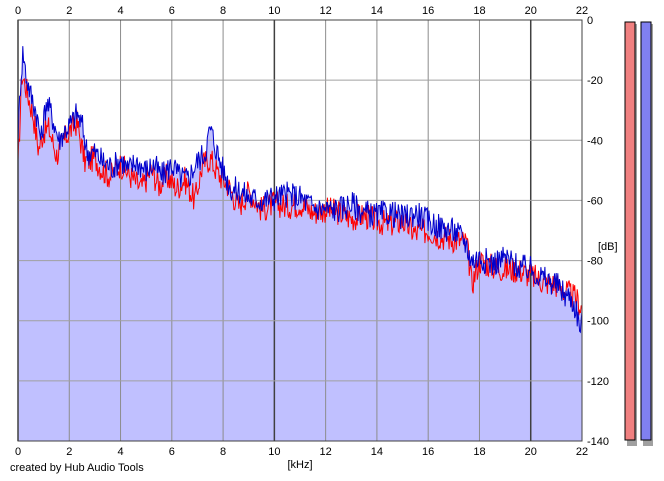 Image resolution: width=664 pixels, height=481 pixels. What do you see at coordinates (598, 382) in the screenshot?
I see `y-tick-label: -120` at bounding box center [598, 382].